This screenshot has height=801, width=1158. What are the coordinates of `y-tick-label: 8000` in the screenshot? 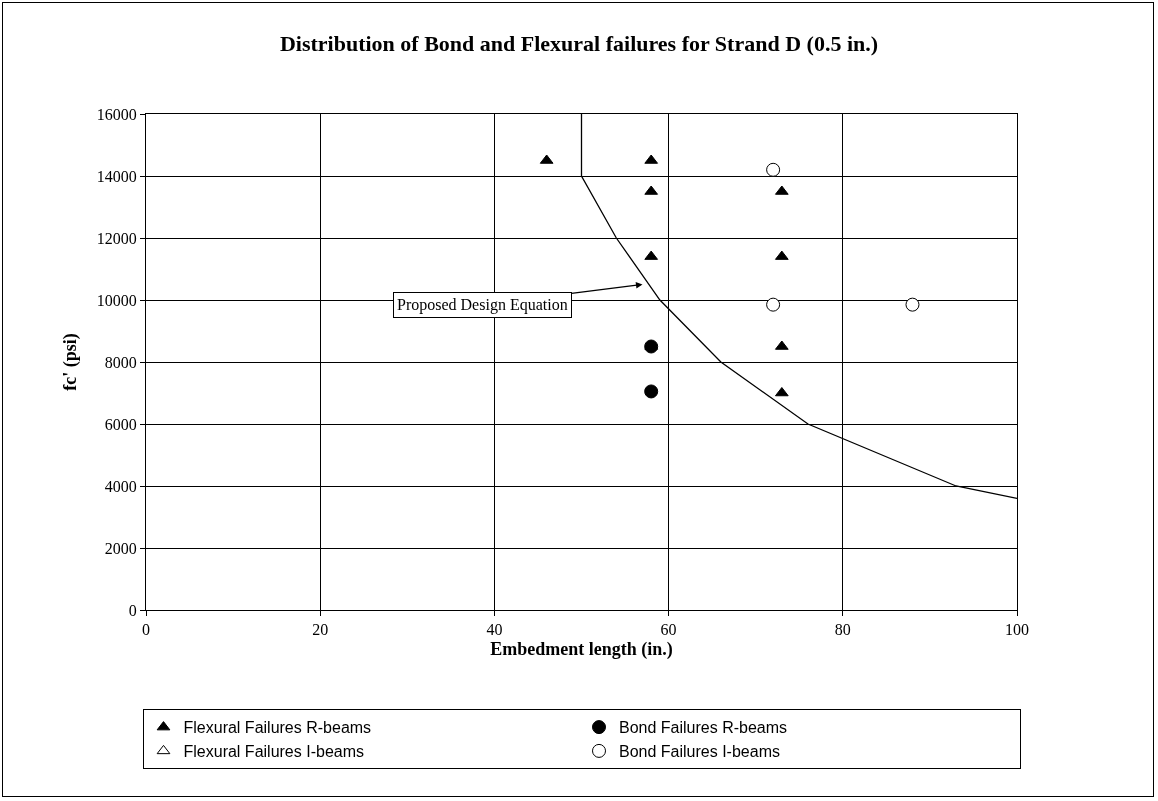 It's located at (120, 362).